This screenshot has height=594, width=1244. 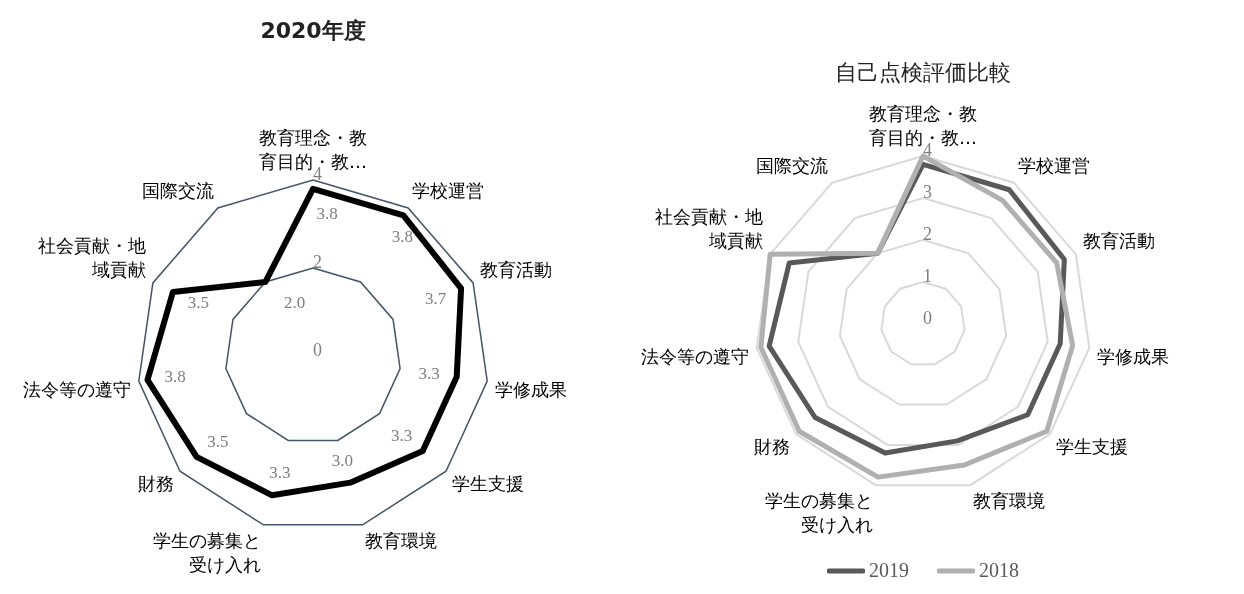 I want to click on y-tick-label: 1, so click(x=927, y=276).